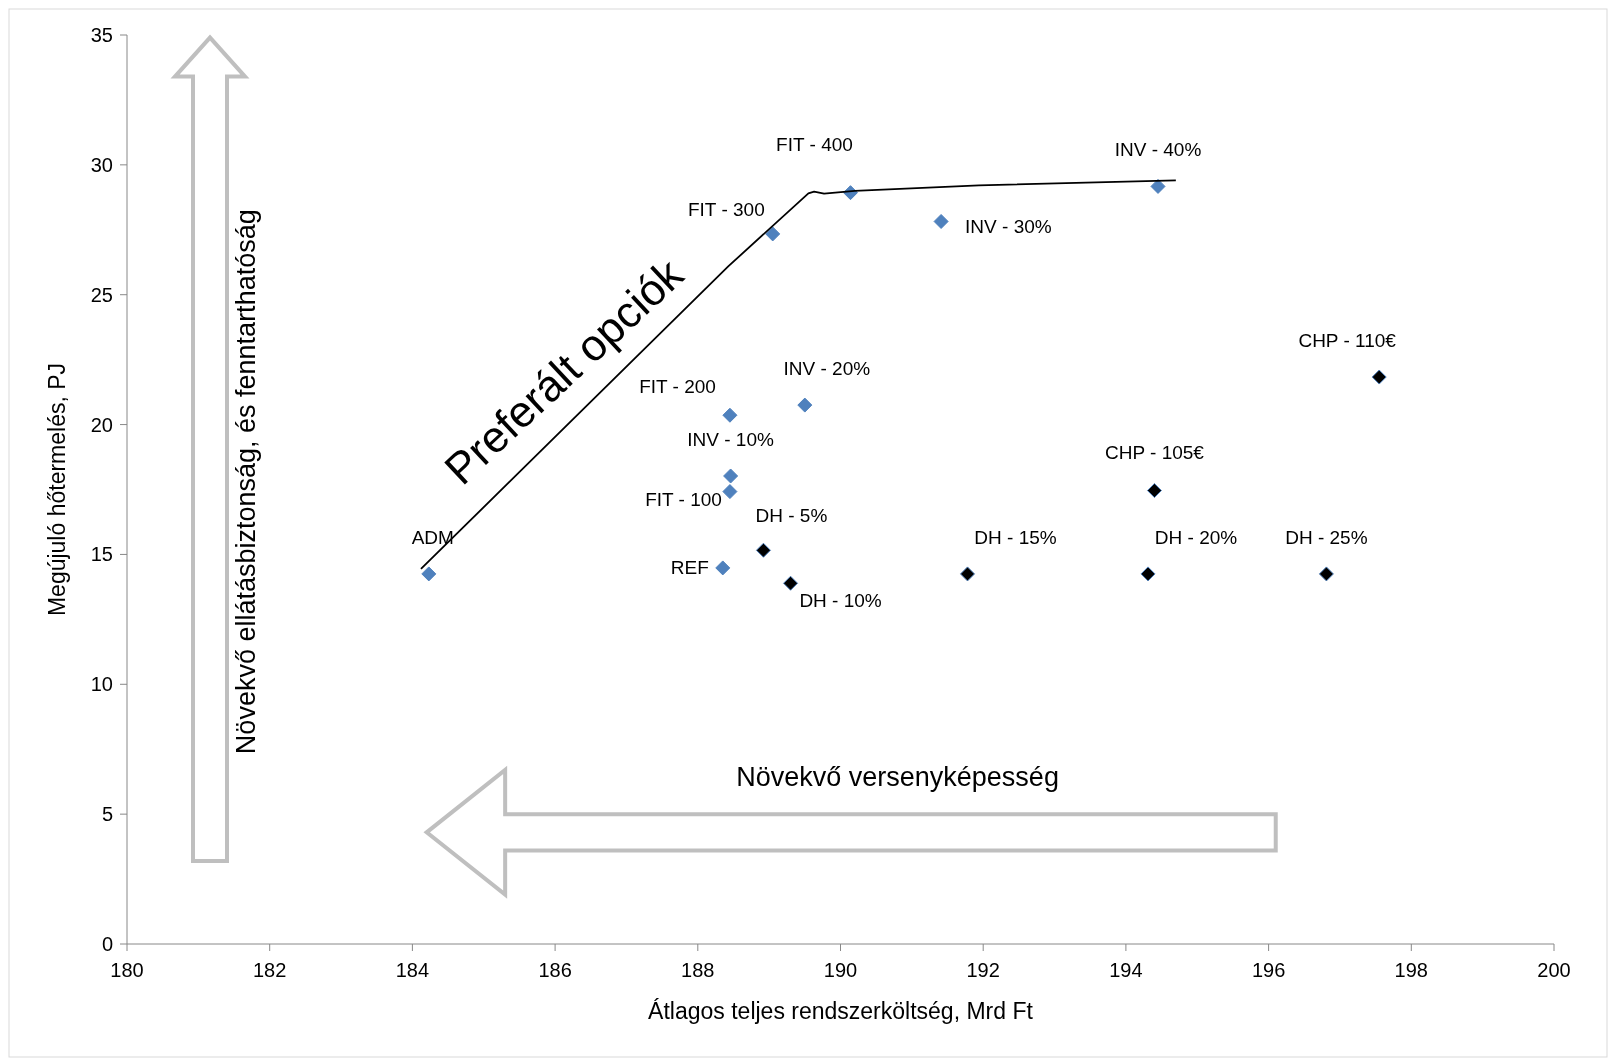 Image resolution: width=1616 pixels, height=1060 pixels. Describe the element at coordinates (412, 970) in the screenshot. I see `x-tick-label: 184` at that location.